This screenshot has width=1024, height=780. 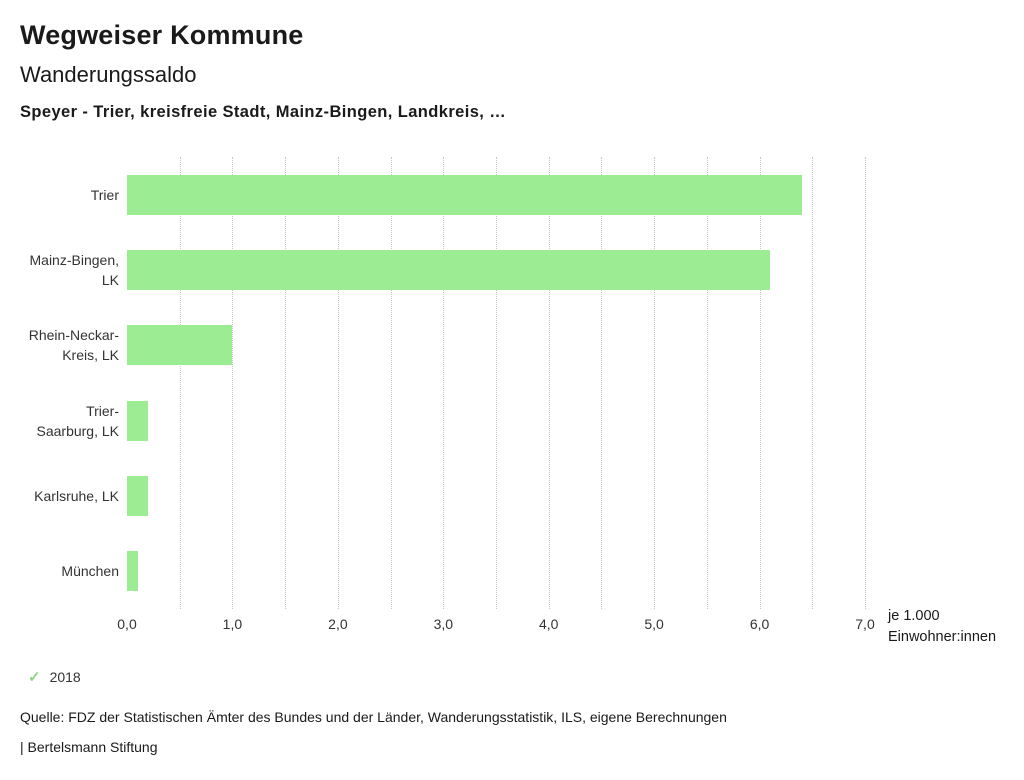 What do you see at coordinates (73, 345) in the screenshot?
I see `category-label: Rhein-Neckar- Kreis, LK` at bounding box center [73, 345].